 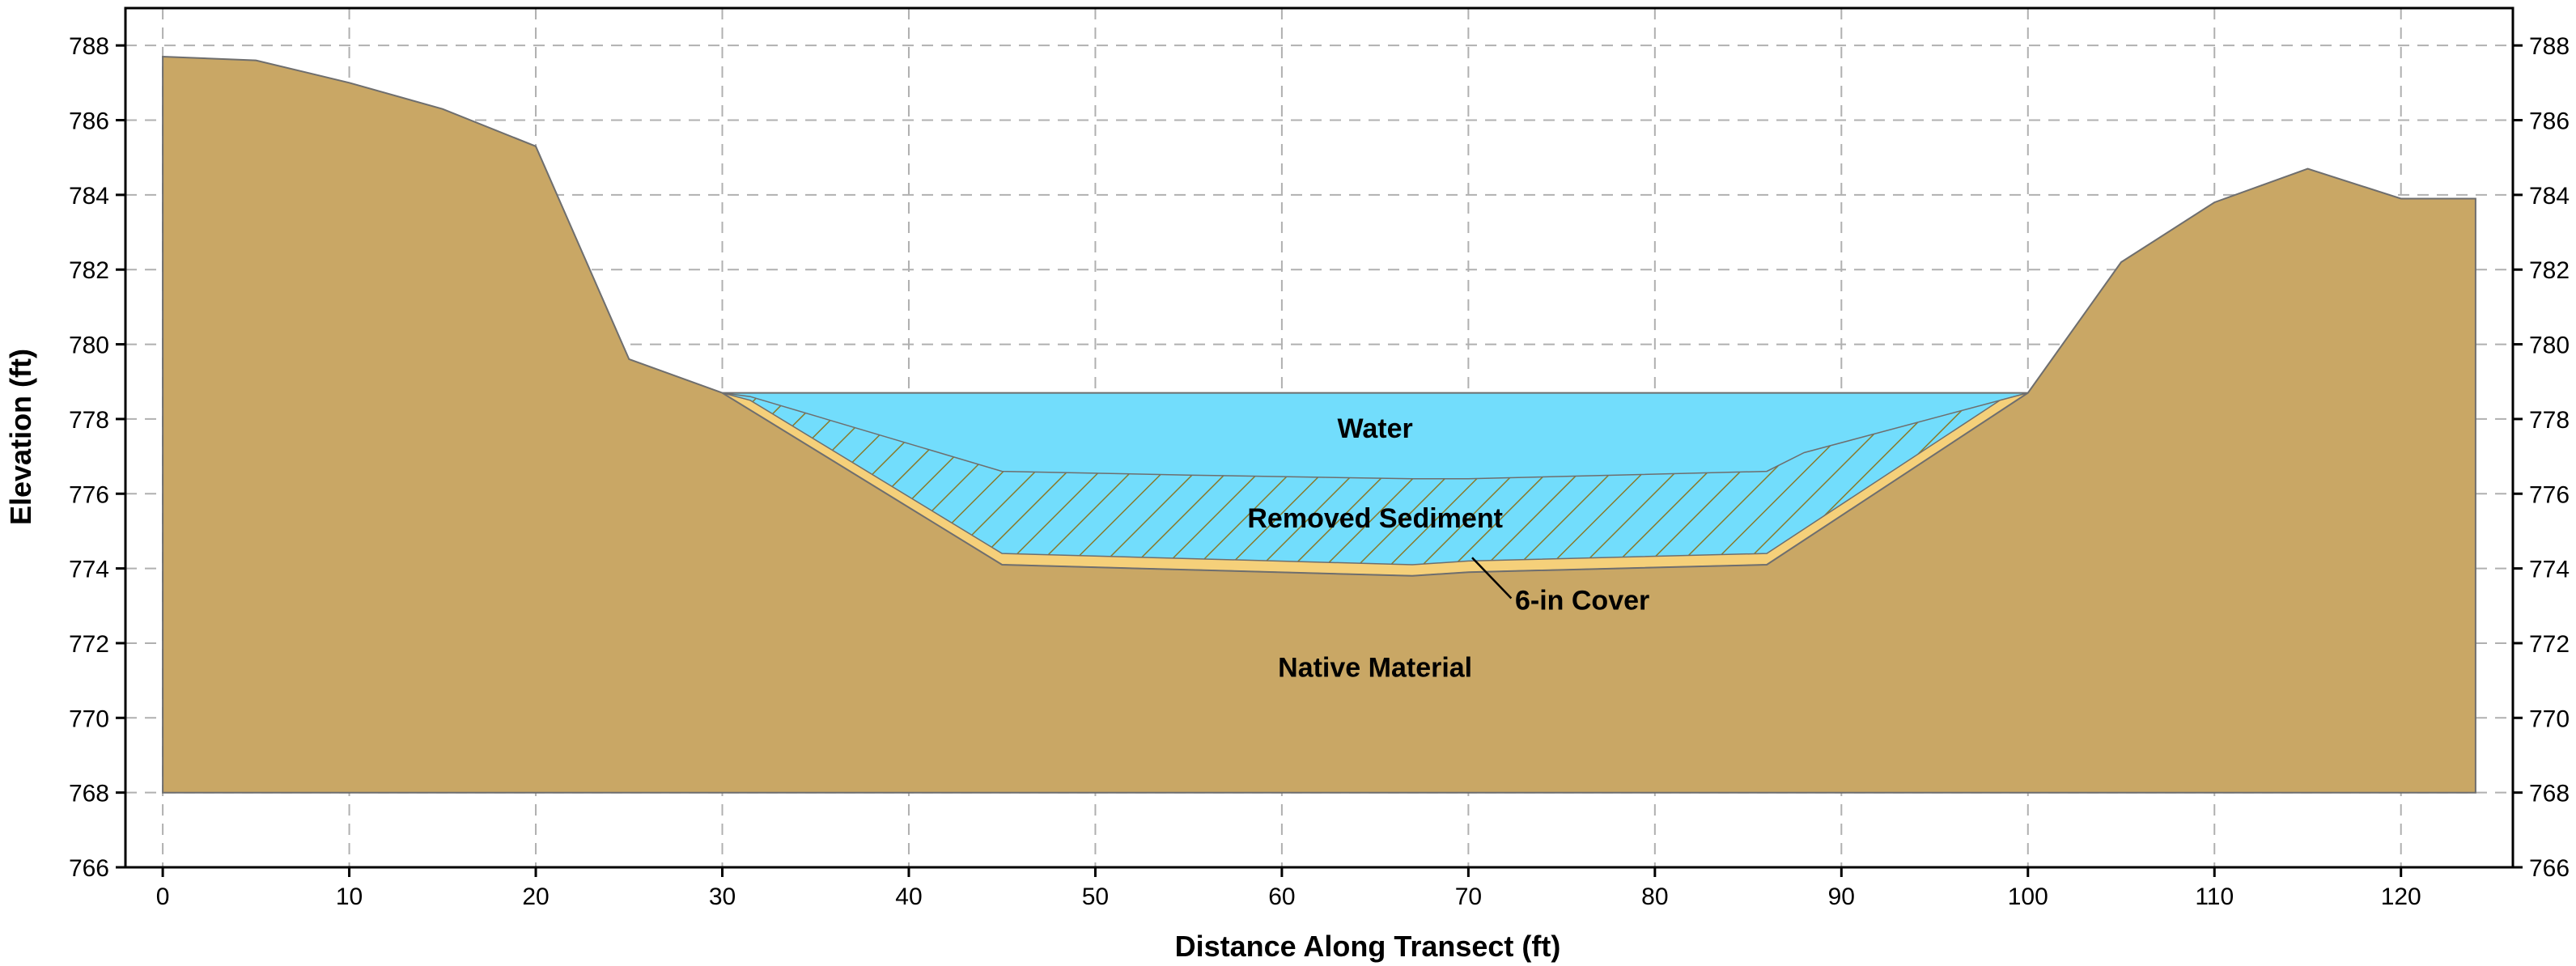 What do you see at coordinates (2028, 896) in the screenshot?
I see `x-tick-label: 100` at bounding box center [2028, 896].